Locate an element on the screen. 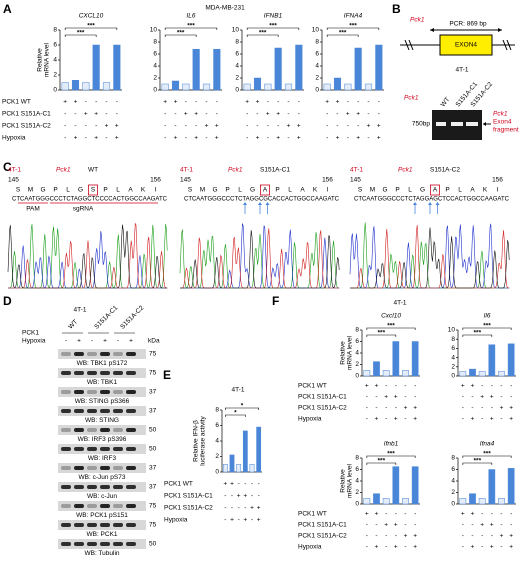  residue: P is located at coordinates (105, 190).